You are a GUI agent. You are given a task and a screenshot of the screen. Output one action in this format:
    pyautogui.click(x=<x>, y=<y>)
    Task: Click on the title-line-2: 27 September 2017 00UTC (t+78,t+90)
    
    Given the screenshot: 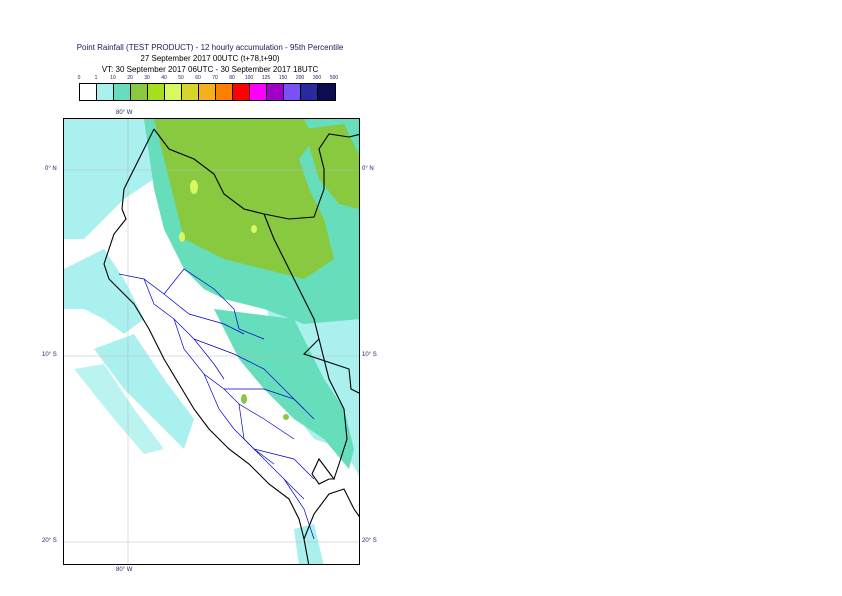 What is the action you would take?
    pyautogui.click(x=210, y=58)
    